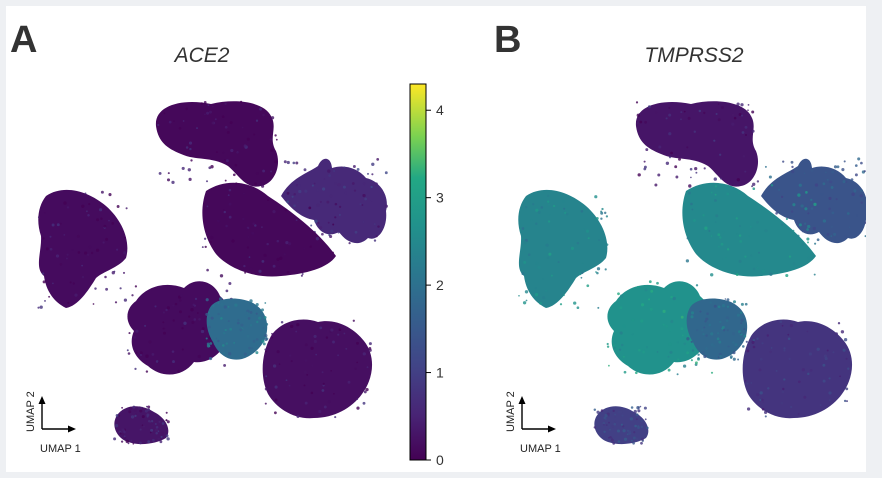 The width and height of the screenshot is (882, 478). What do you see at coordinates (435, 285) in the screenshot?
I see `colorbar-ticks: 0 1 2 3 4` at bounding box center [435, 285].